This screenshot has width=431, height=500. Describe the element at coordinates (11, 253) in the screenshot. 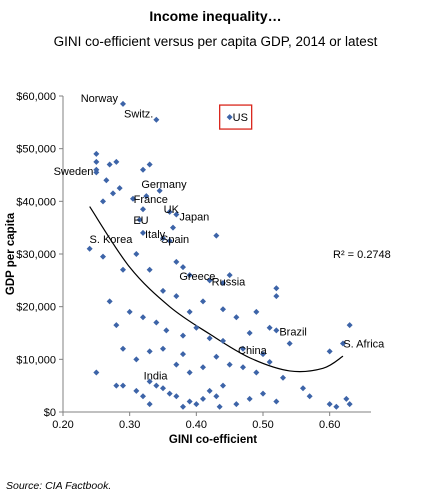

I see `y-axis-label: GDP per capita` at that location.